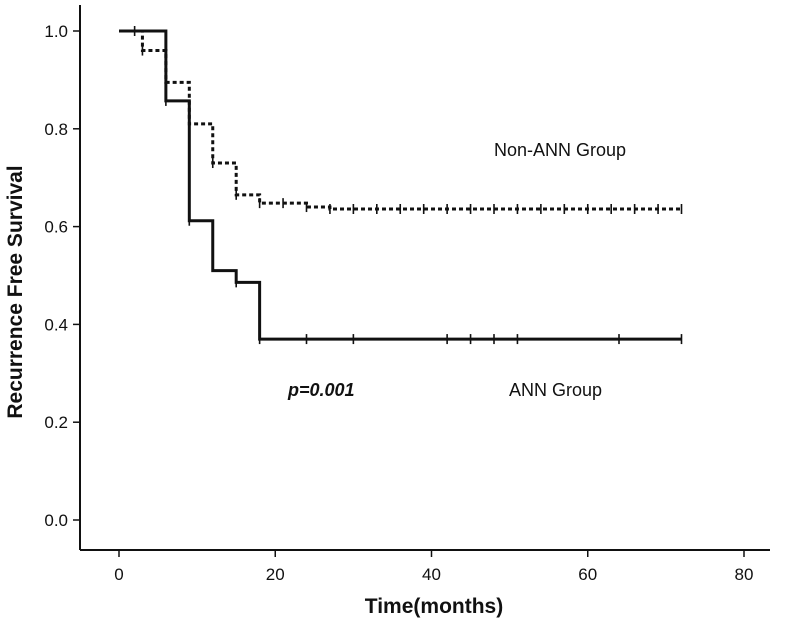 The image size is (787, 624). I want to click on y-tick-label: 1.0, so click(56, 31).